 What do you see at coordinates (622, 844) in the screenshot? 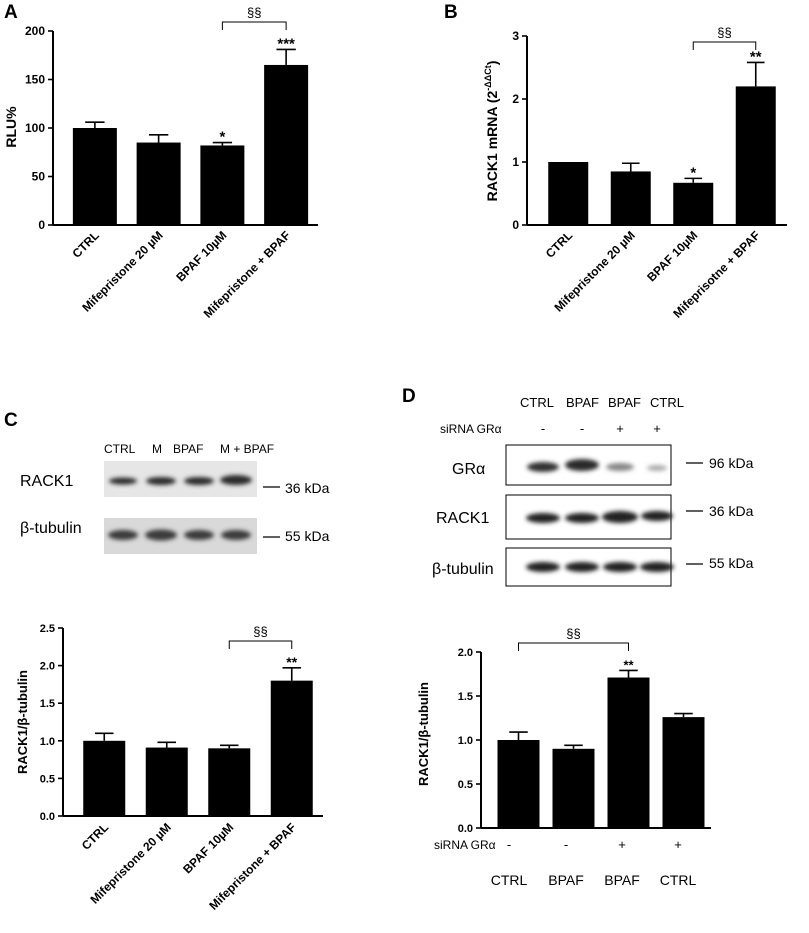
I see `chart-d-bottom-mark-2: +` at bounding box center [622, 844].